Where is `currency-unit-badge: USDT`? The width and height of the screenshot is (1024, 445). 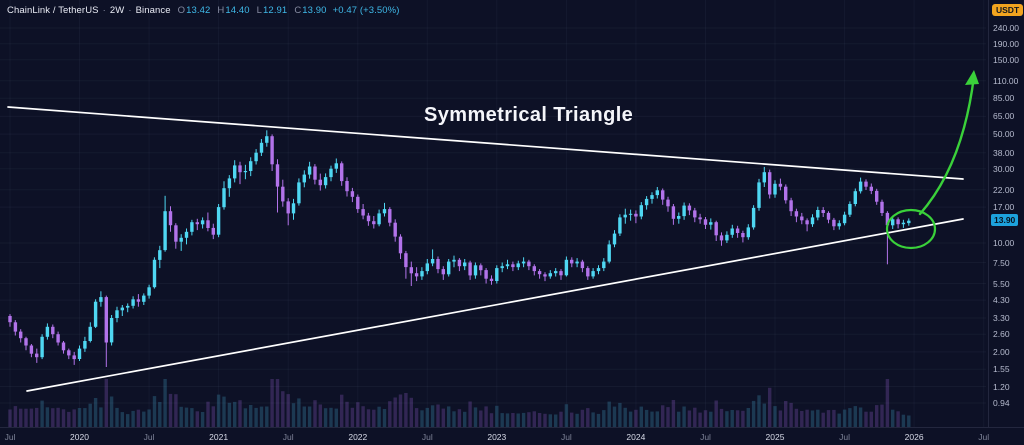
currency-unit-badge: USDT is located at coordinates (1008, 10).